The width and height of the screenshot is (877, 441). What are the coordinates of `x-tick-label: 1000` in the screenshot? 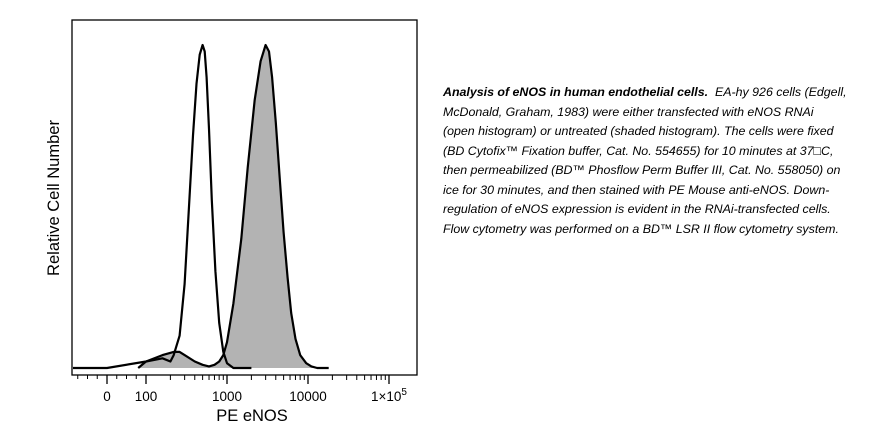 It's located at (227, 396).